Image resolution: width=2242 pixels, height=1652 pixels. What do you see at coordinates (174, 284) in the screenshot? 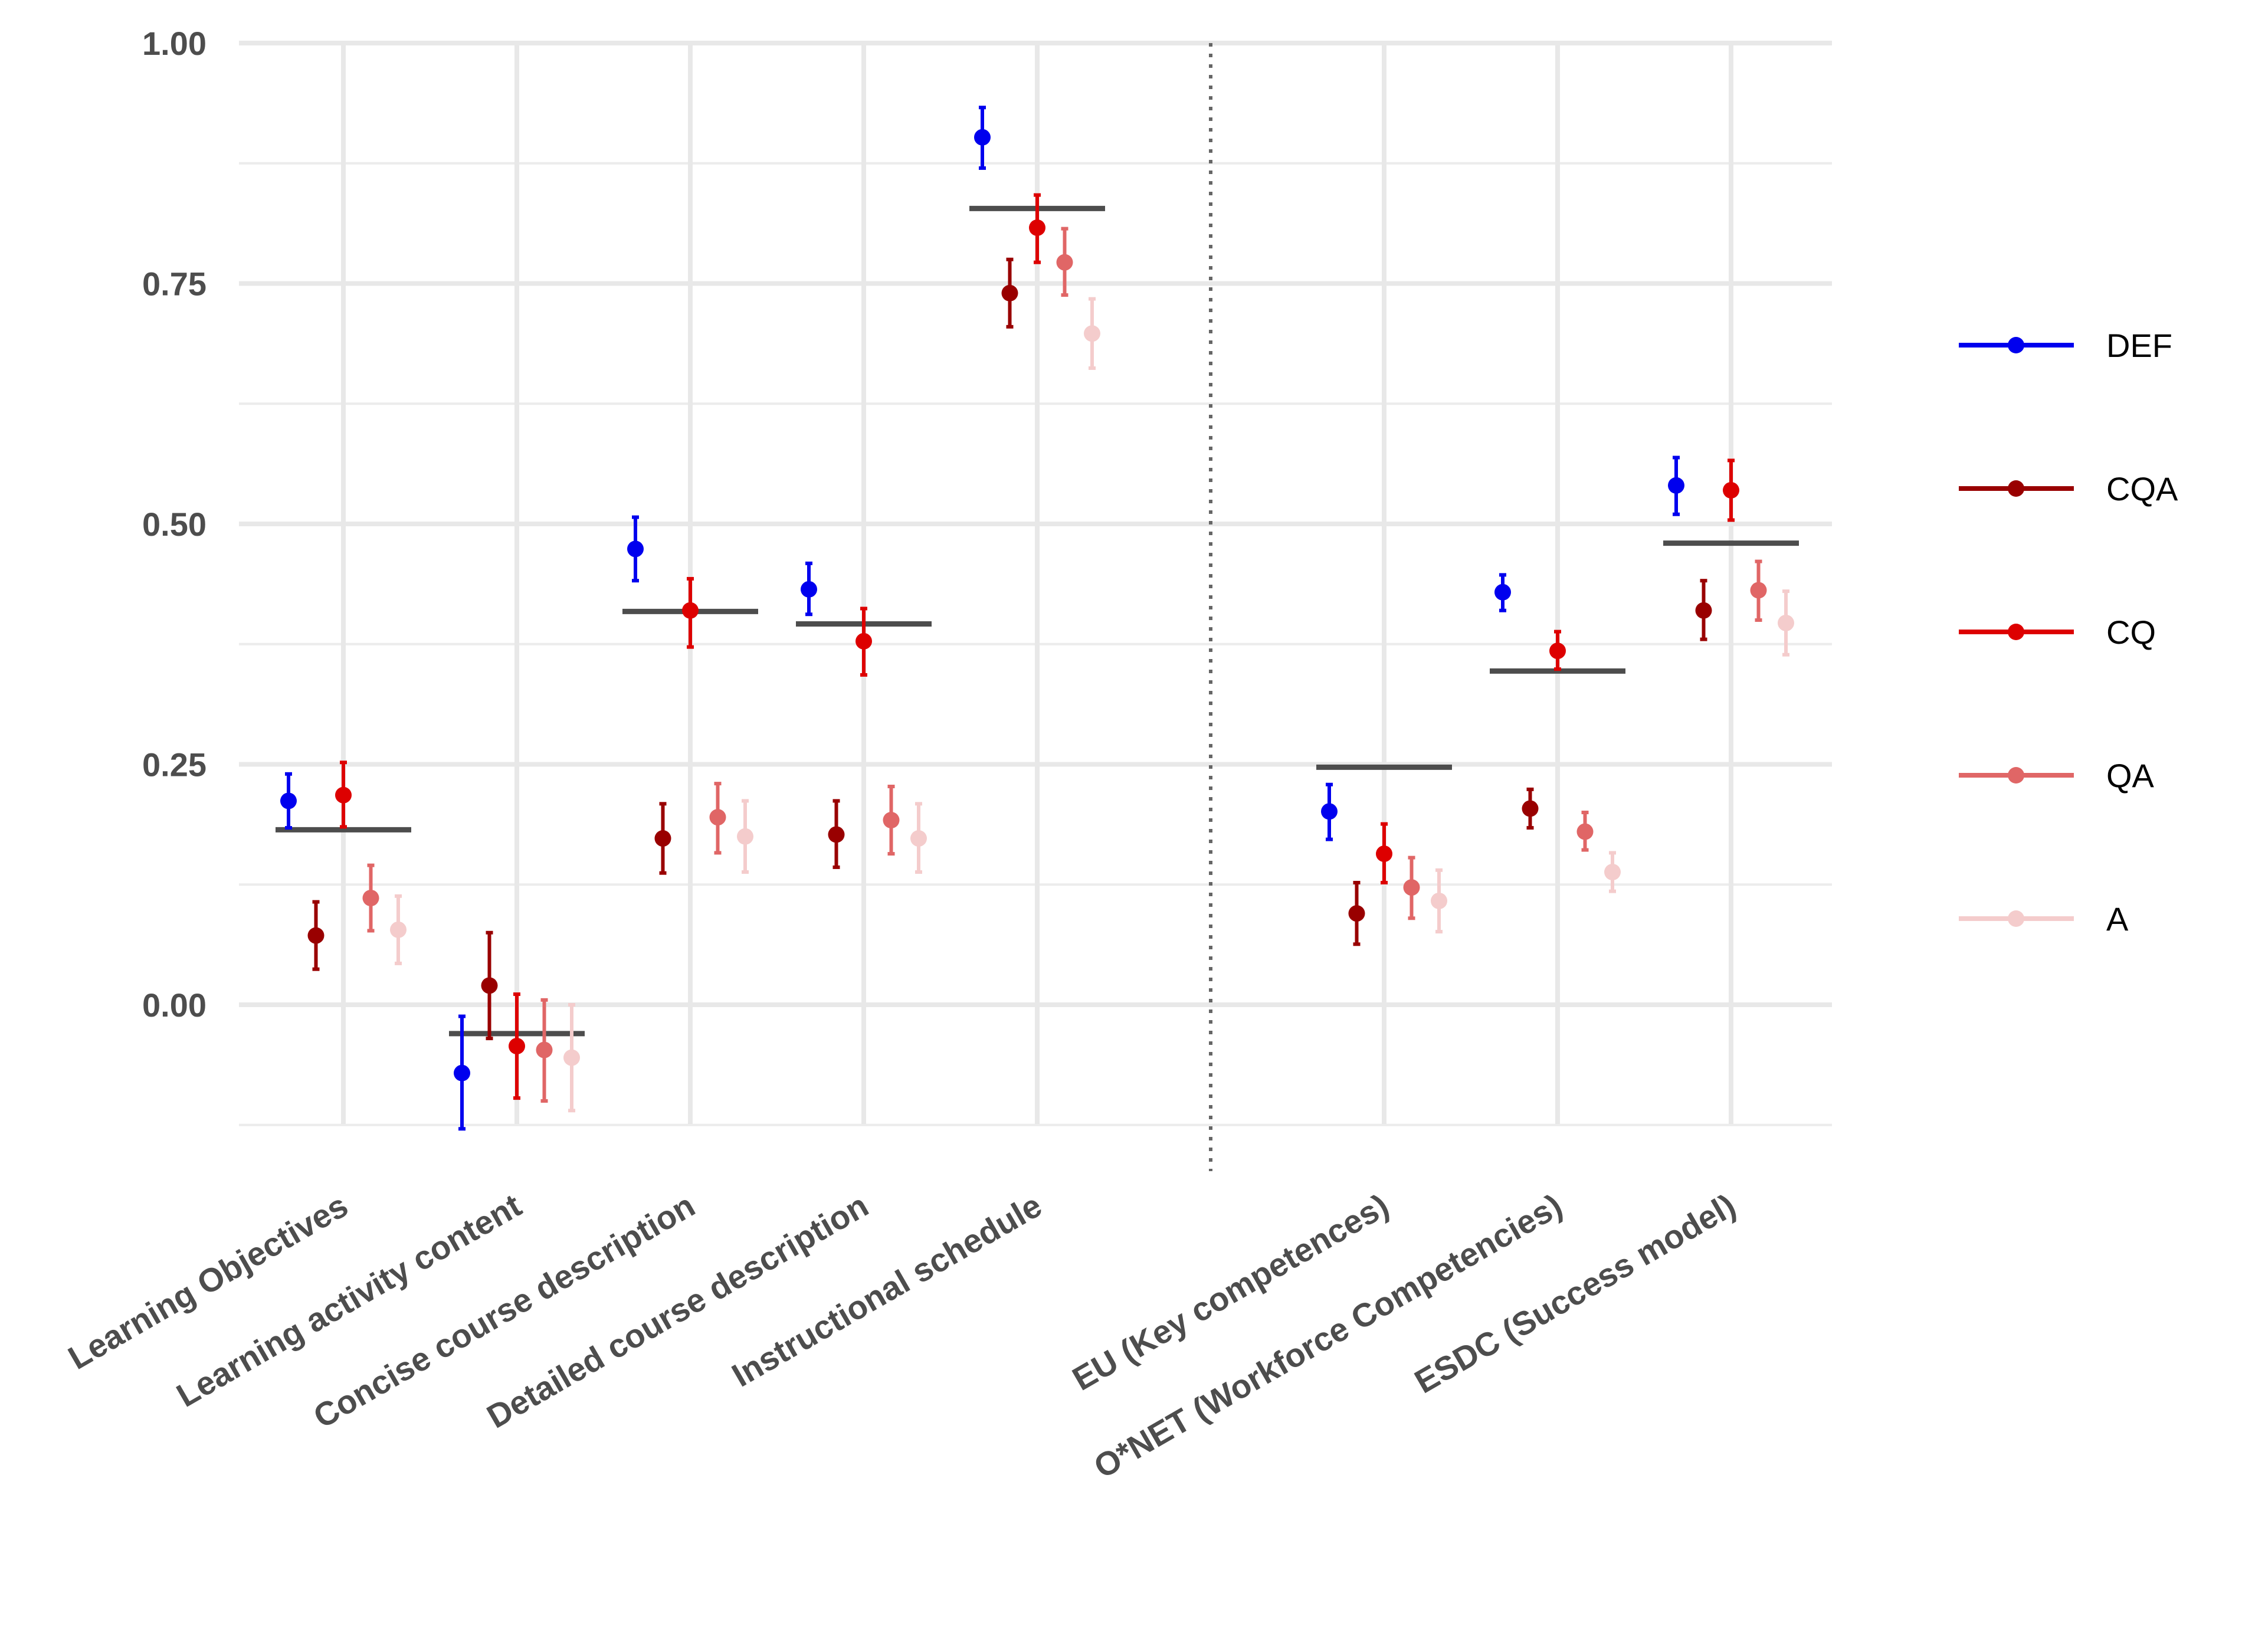
I see `y-tick-label: 0.75` at bounding box center [174, 284].